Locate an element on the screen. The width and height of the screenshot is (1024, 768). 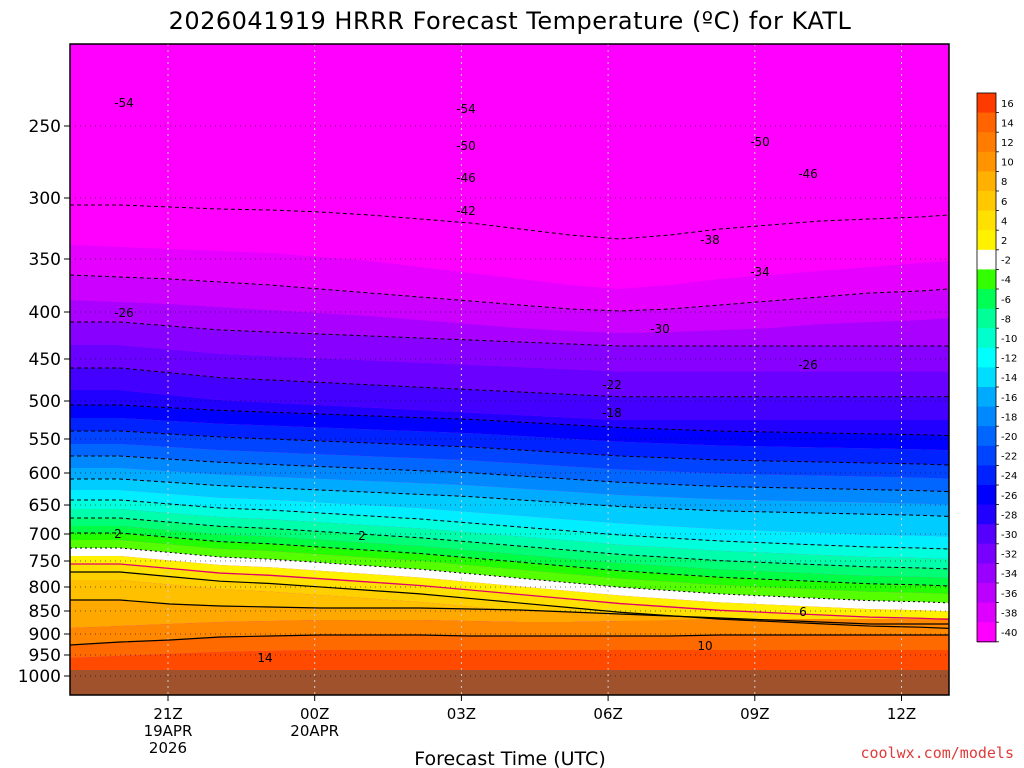
y-tick-label: 500 is located at coordinates (45, 402).